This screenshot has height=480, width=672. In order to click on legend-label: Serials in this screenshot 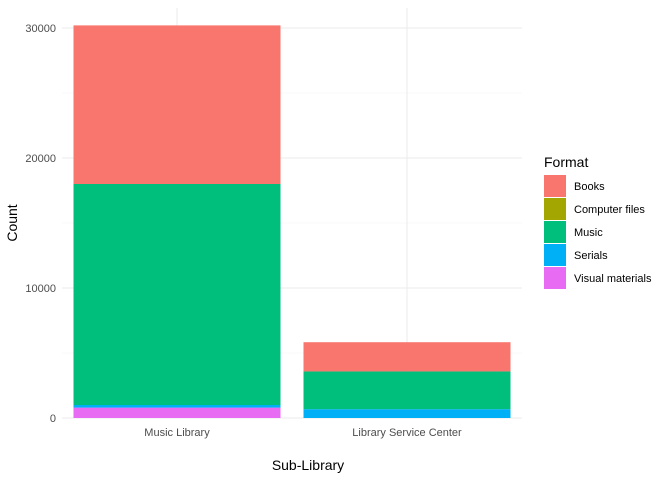, I will do `click(591, 256)`.